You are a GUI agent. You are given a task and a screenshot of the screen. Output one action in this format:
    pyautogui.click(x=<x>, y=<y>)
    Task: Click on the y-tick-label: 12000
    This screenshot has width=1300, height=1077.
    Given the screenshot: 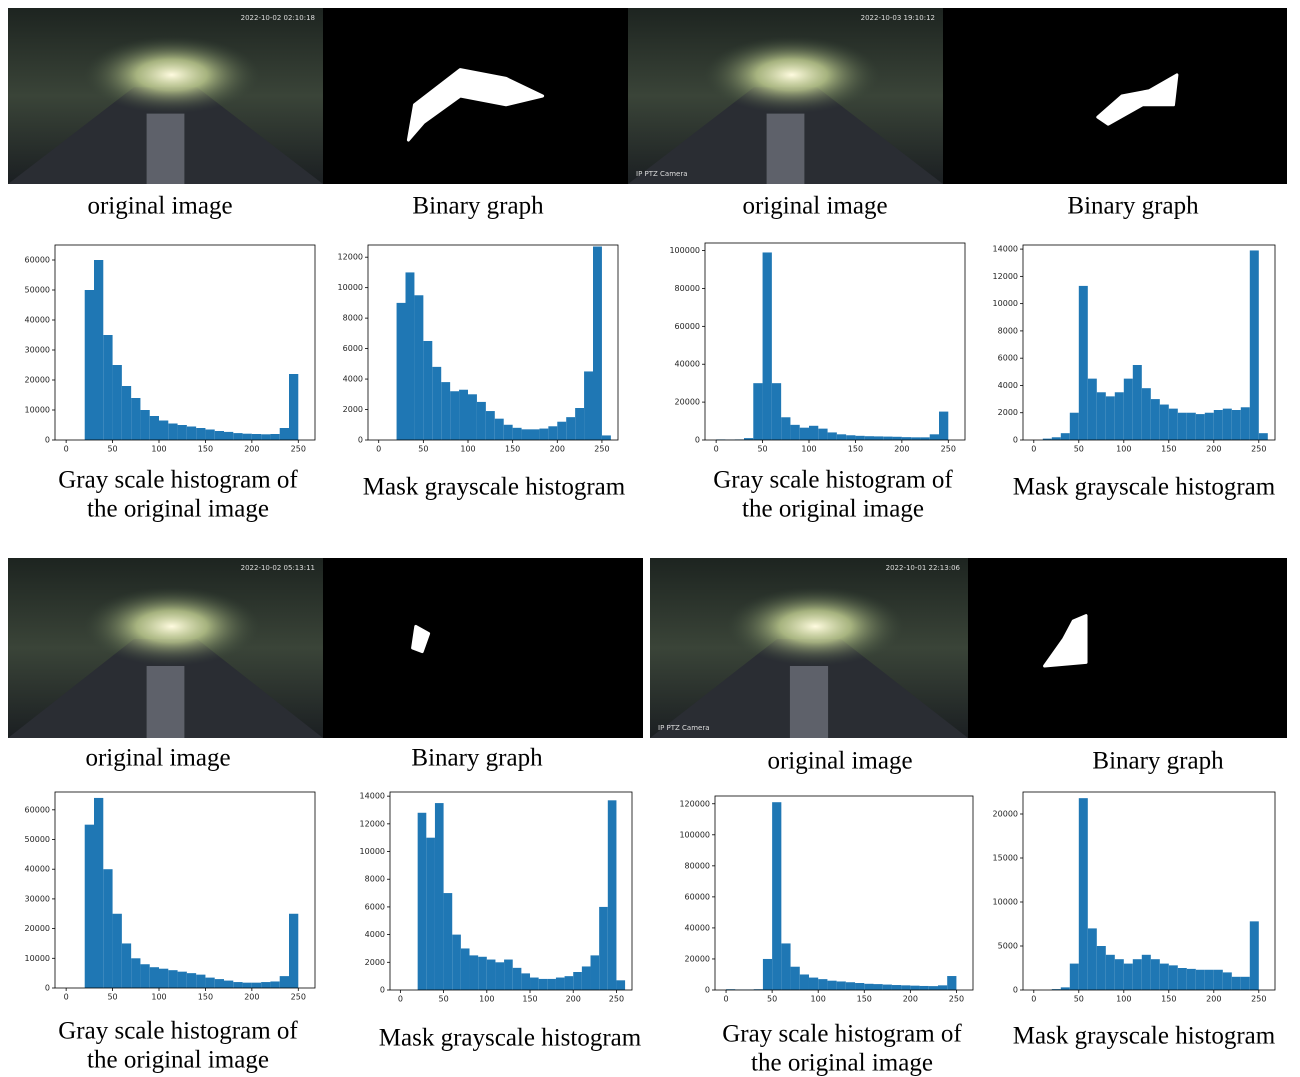 What is the action you would take?
    pyautogui.click(x=350, y=257)
    